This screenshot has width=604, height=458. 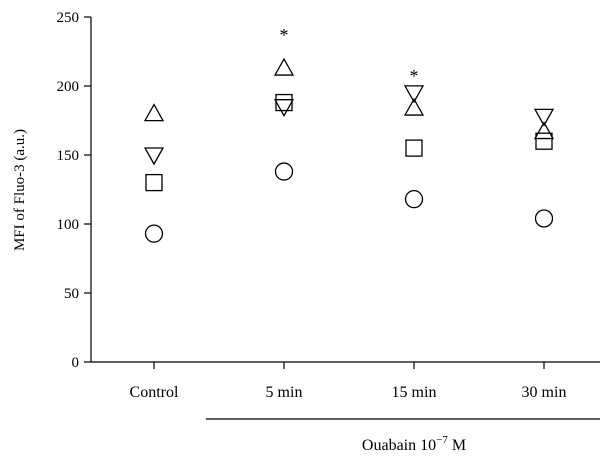 What do you see at coordinates (284, 392) in the screenshot?
I see `x-tick-label-5-min: 5 min` at bounding box center [284, 392].